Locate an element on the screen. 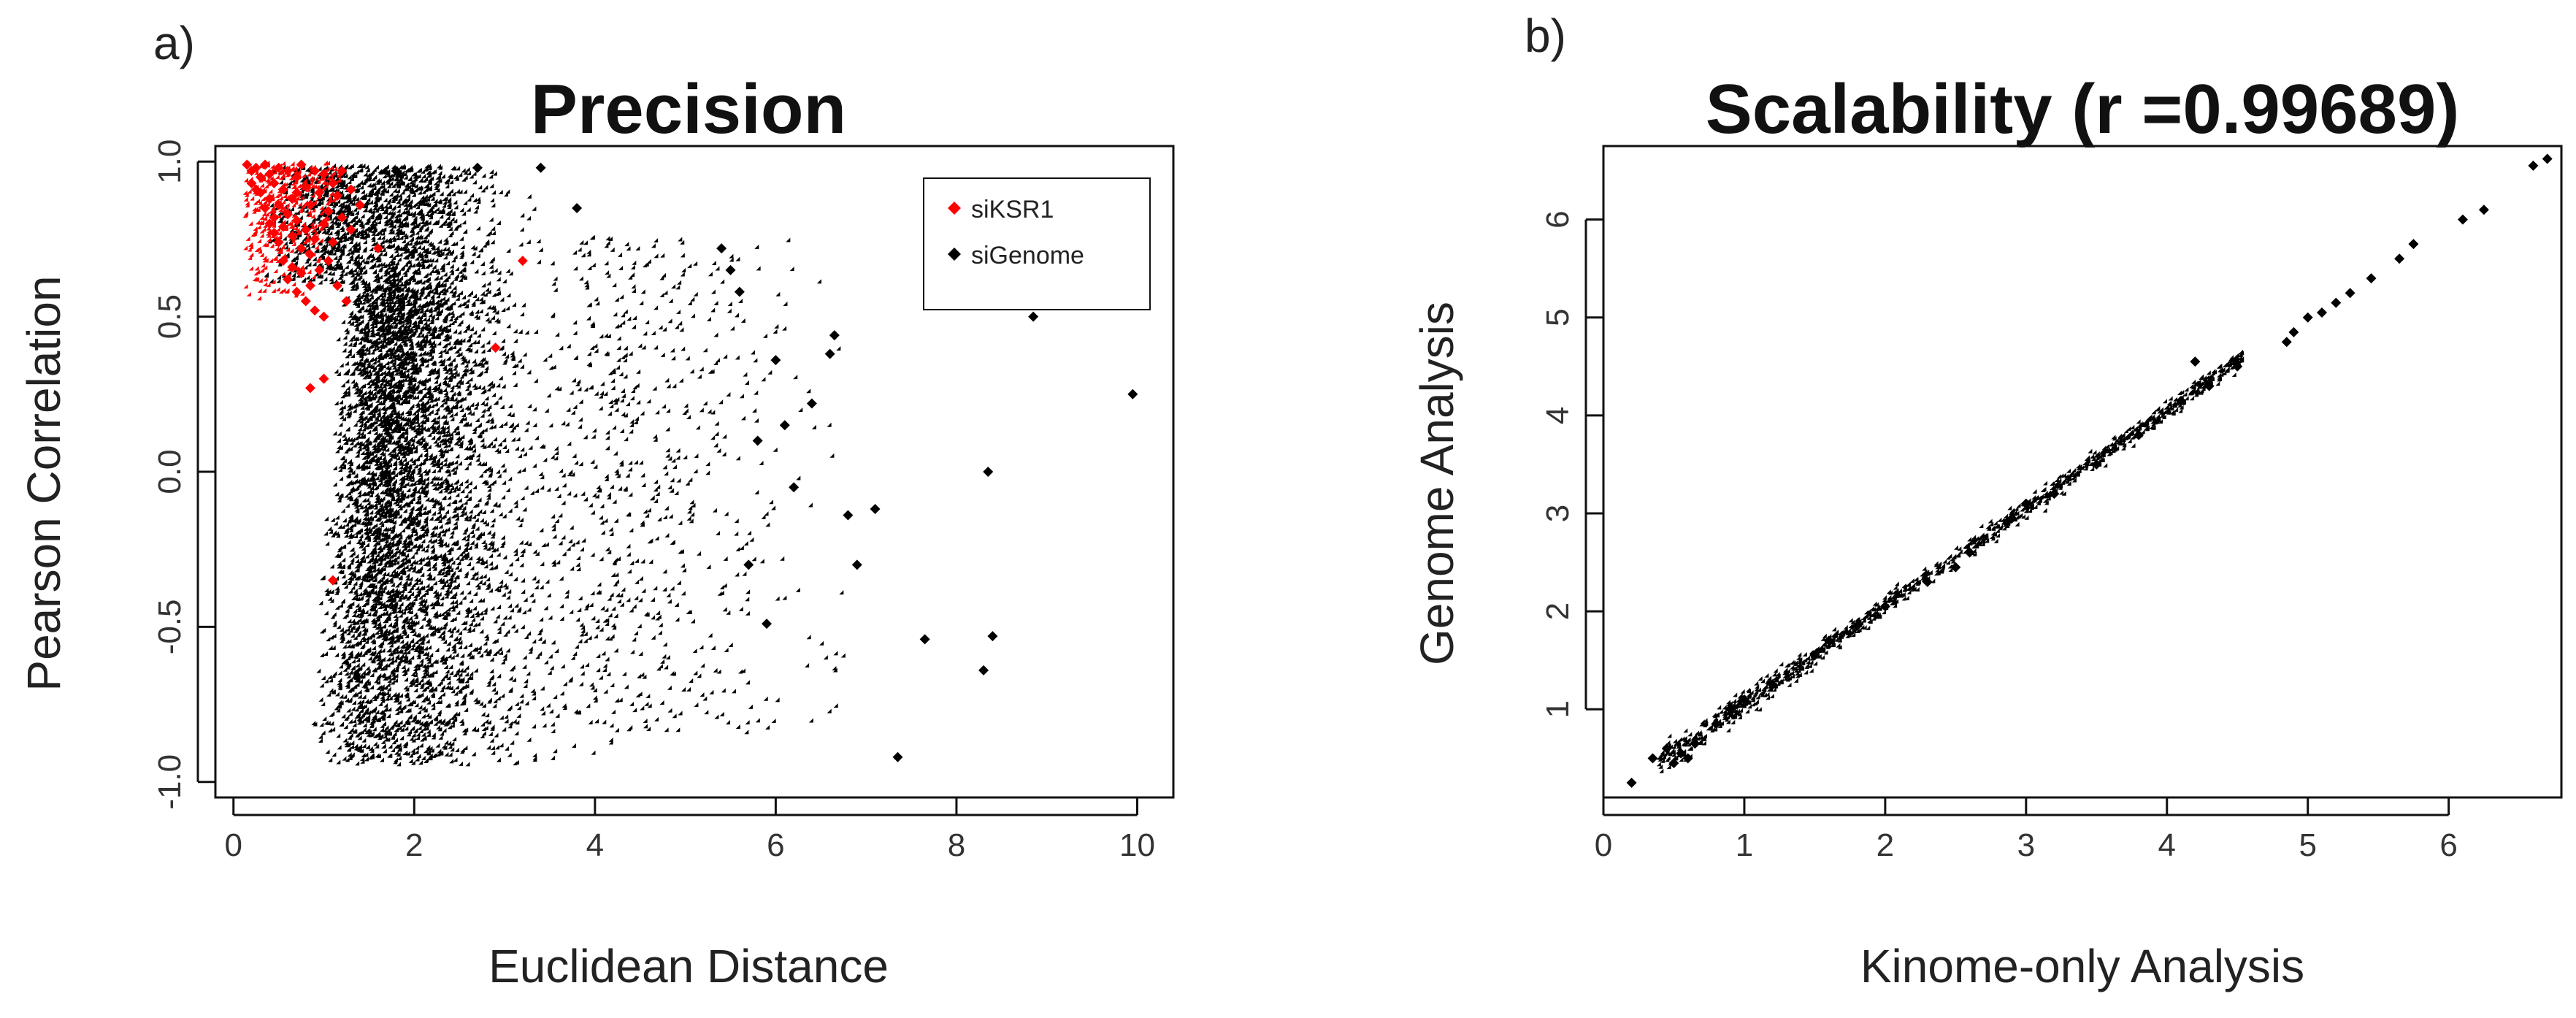 Image resolution: width=2576 pixels, height=1018 pixels. scalability-y-tick-label: 2 is located at coordinates (1558, 611).